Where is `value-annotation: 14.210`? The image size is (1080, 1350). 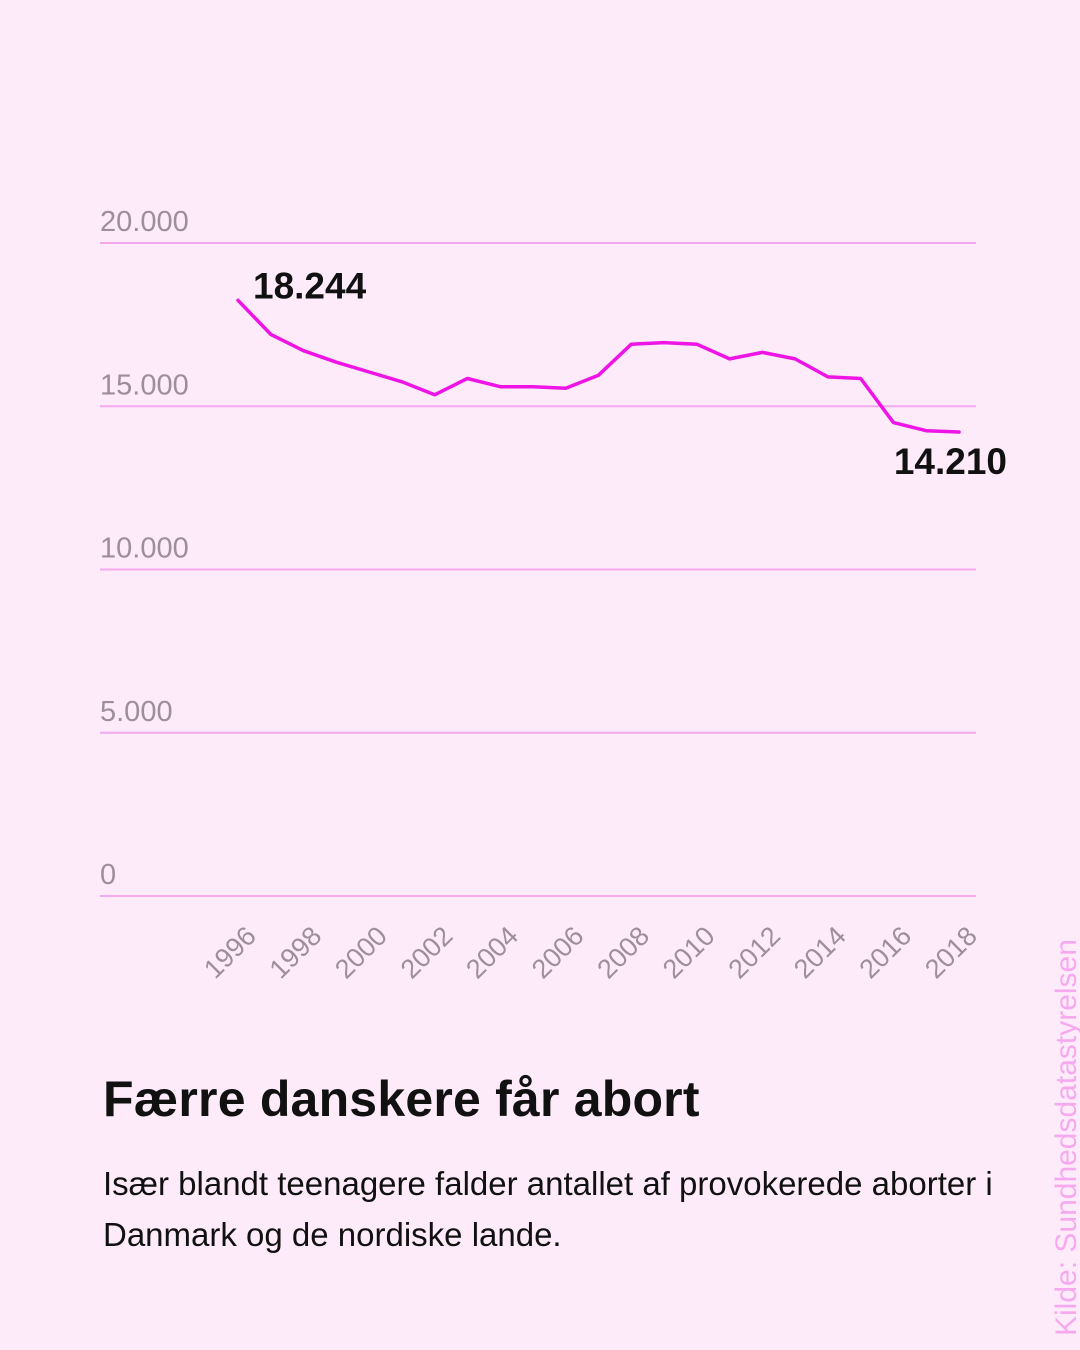 value-annotation: 14.210 is located at coordinates (950, 461).